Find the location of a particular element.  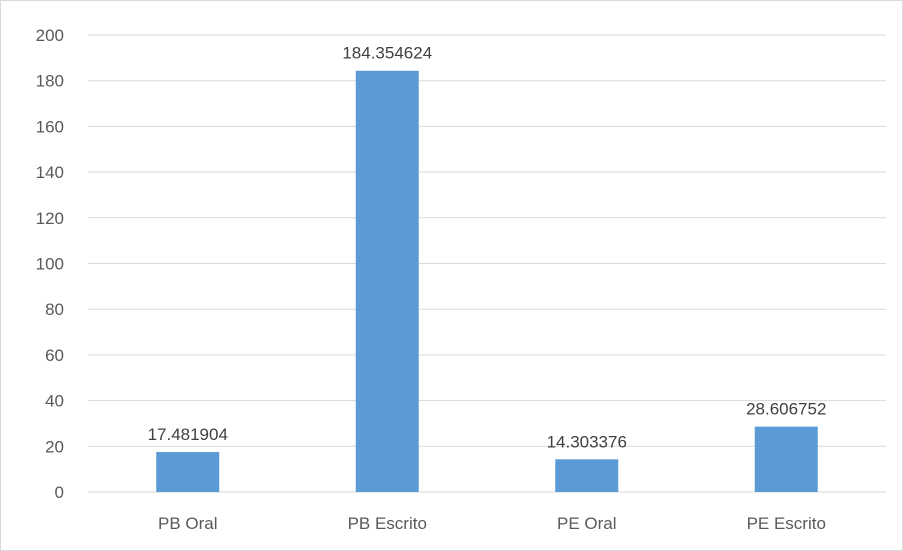

y-tick-label: 80 is located at coordinates (54, 309).